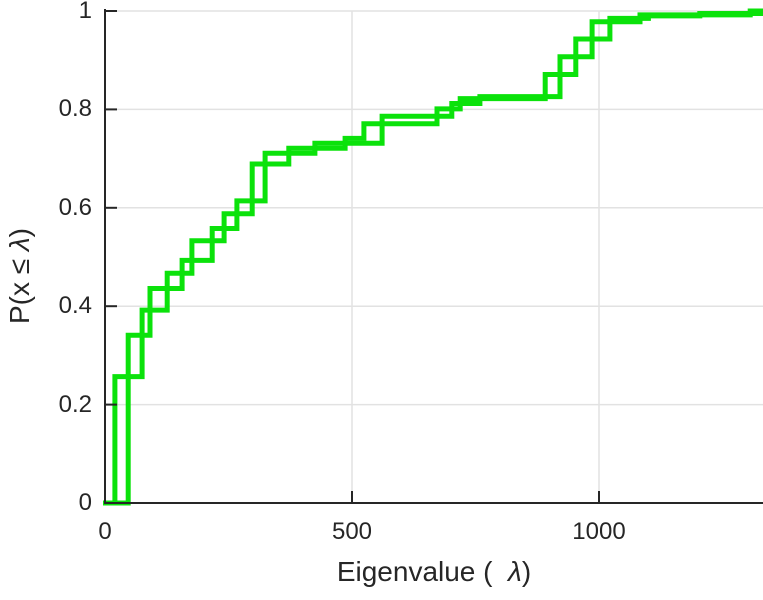  I want to click on y-tick-label: 0, so click(85, 502).